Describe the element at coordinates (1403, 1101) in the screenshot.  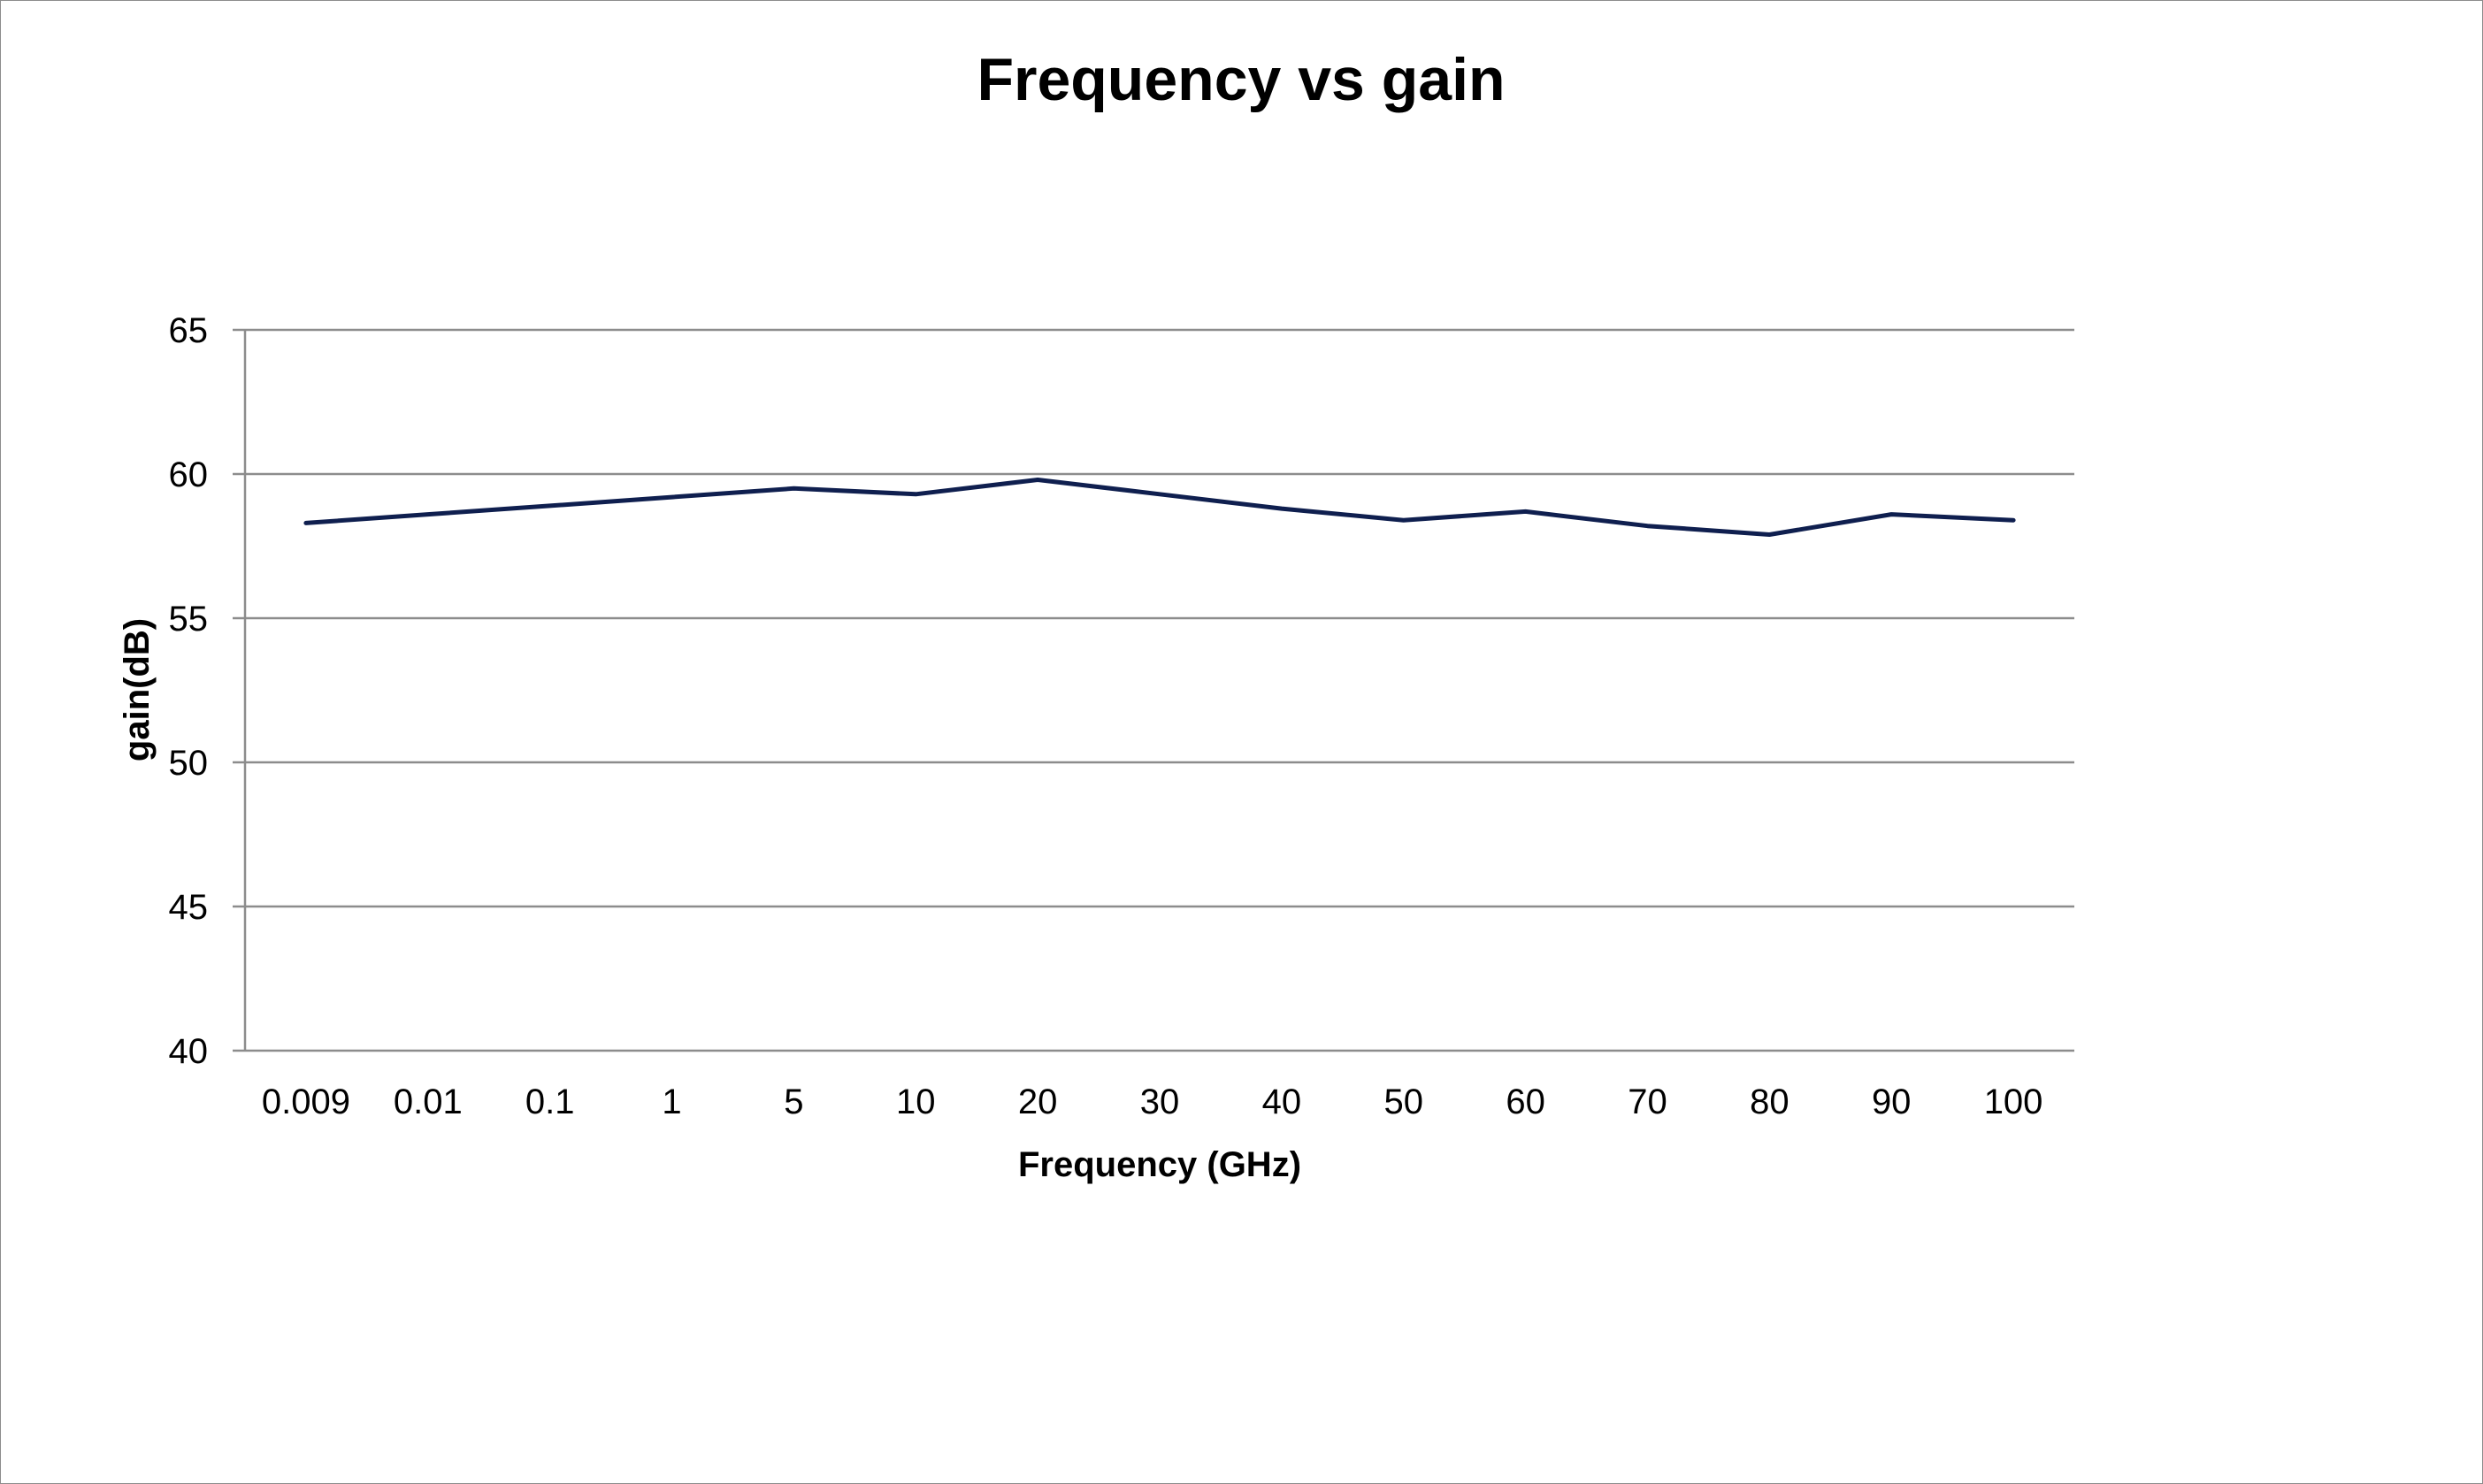
I see `x-tick-label: 50` at that location.